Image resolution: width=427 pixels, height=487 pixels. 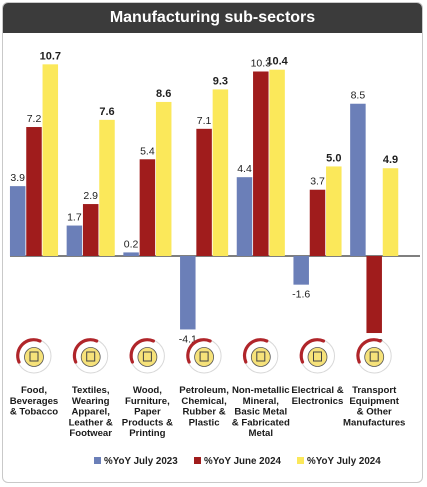 I want to click on data-label: 10.7, so click(x=50, y=56).